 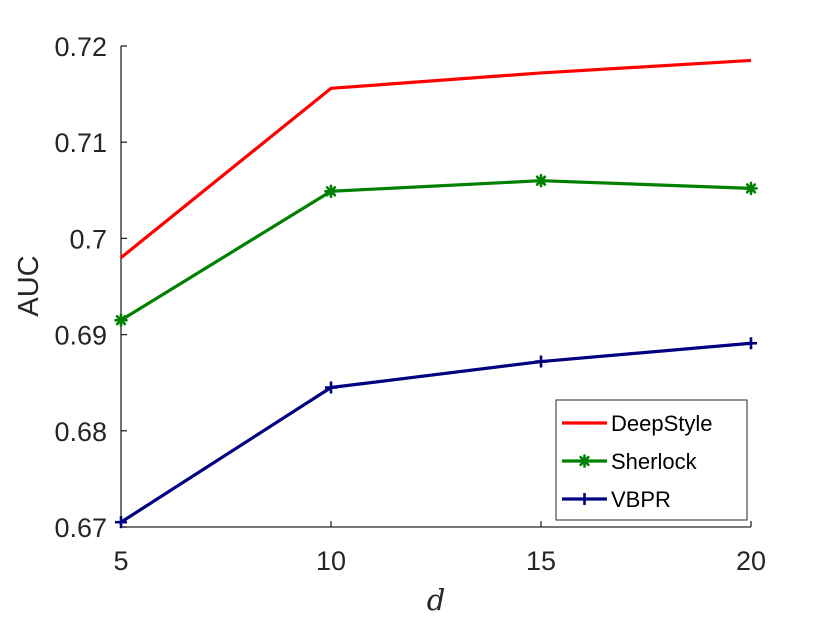 I want to click on y-tick-label: 0.67, so click(x=80, y=528).